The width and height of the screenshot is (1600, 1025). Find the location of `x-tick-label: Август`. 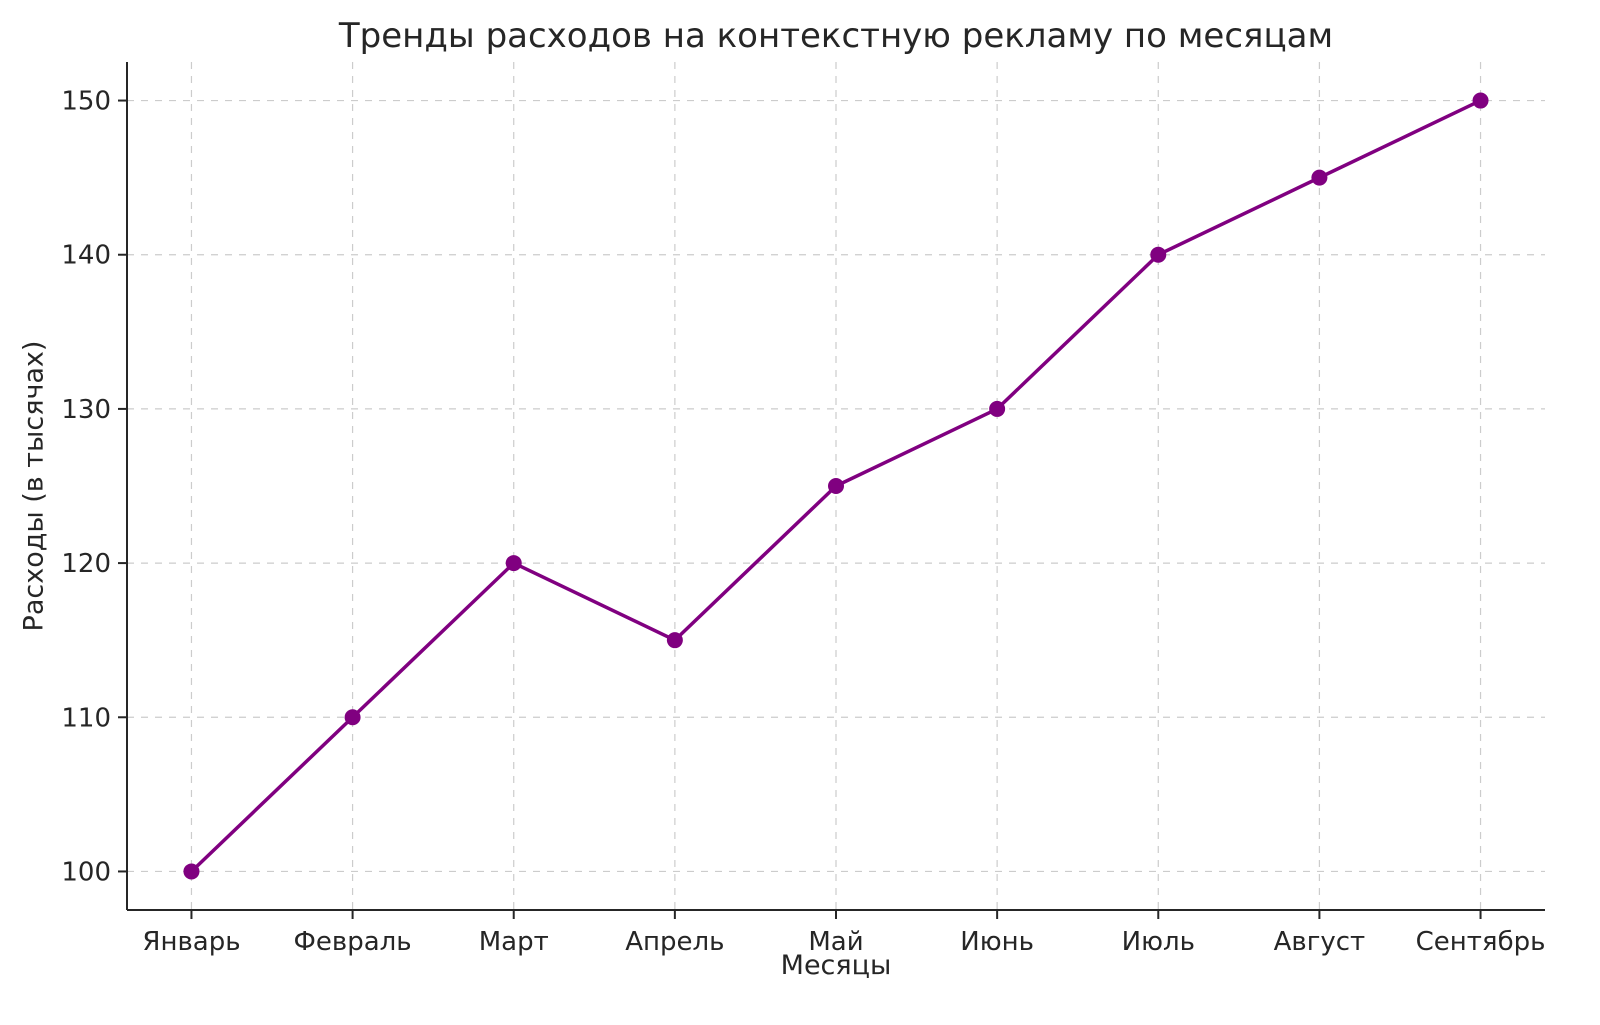

x-tick-label: Август is located at coordinates (1320, 942).